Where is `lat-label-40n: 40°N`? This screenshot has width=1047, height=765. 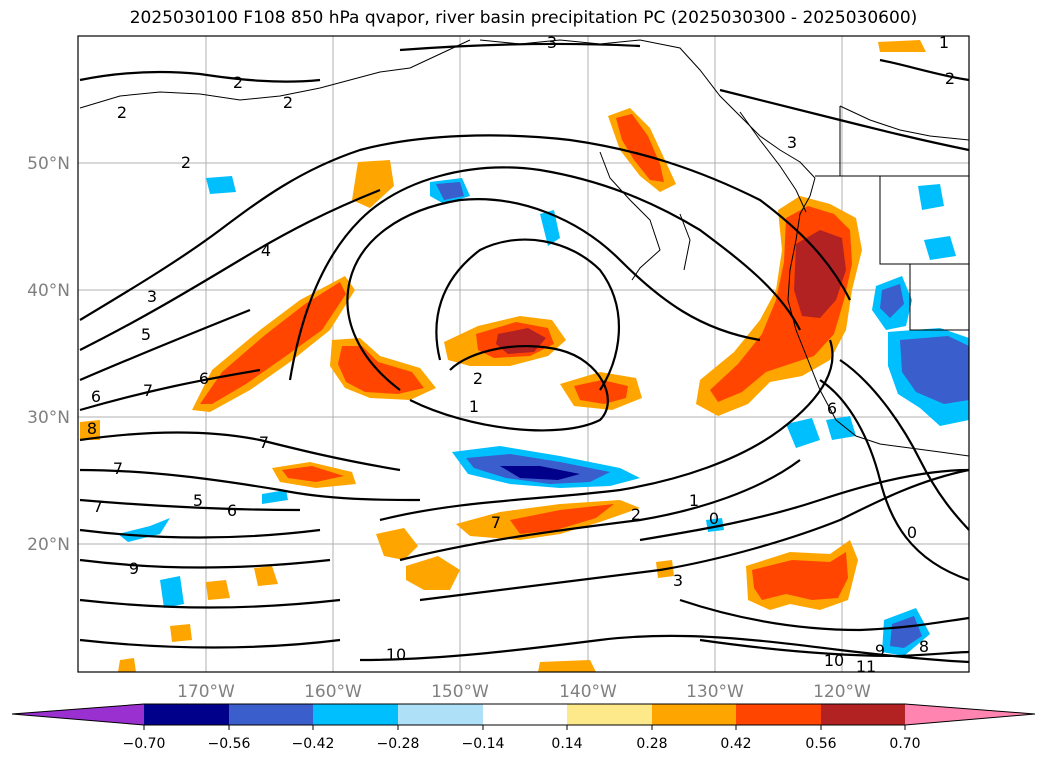
lat-label-40n: 40°N is located at coordinates (48, 291).